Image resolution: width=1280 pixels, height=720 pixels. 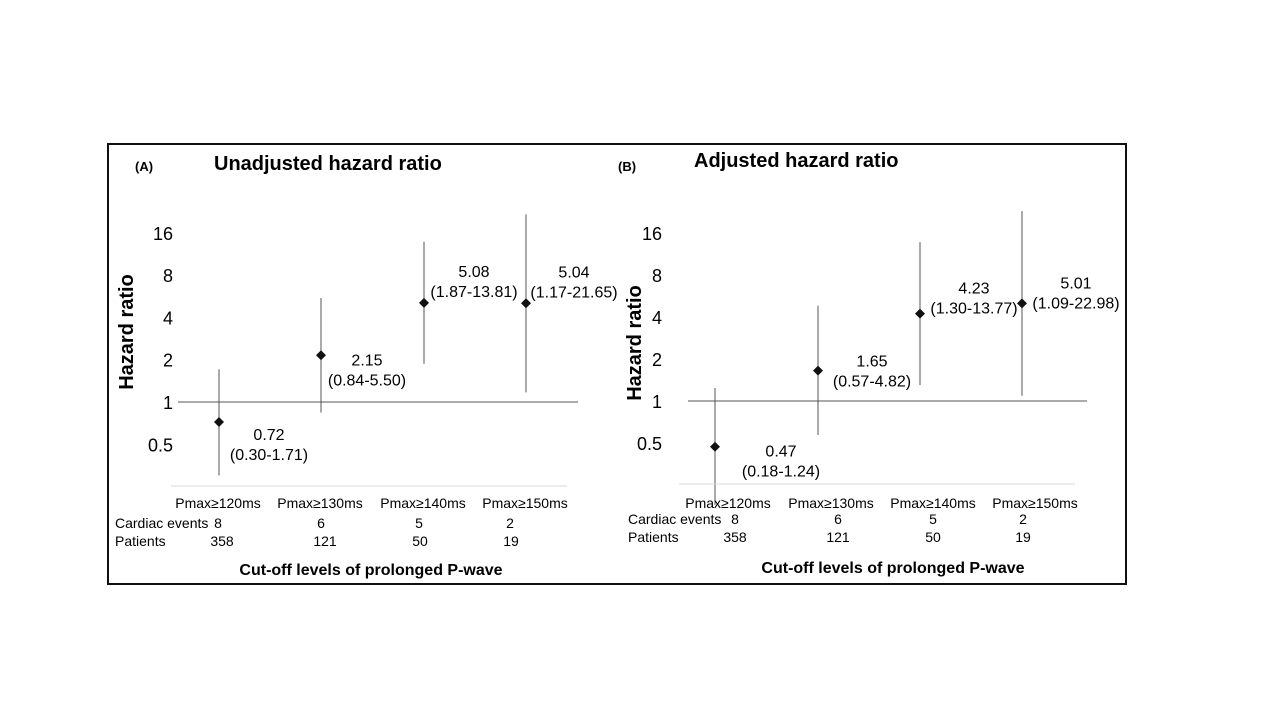 I want to click on panel-b-x-axis-label: Cut-off levels of prolonged P-wave, so click(x=892, y=568).